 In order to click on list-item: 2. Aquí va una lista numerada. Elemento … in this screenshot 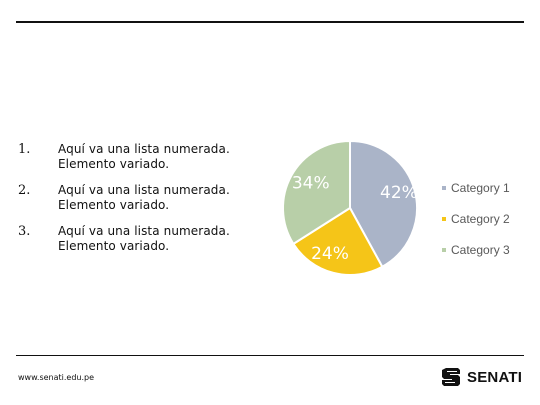, I will do `click(138, 203)`.